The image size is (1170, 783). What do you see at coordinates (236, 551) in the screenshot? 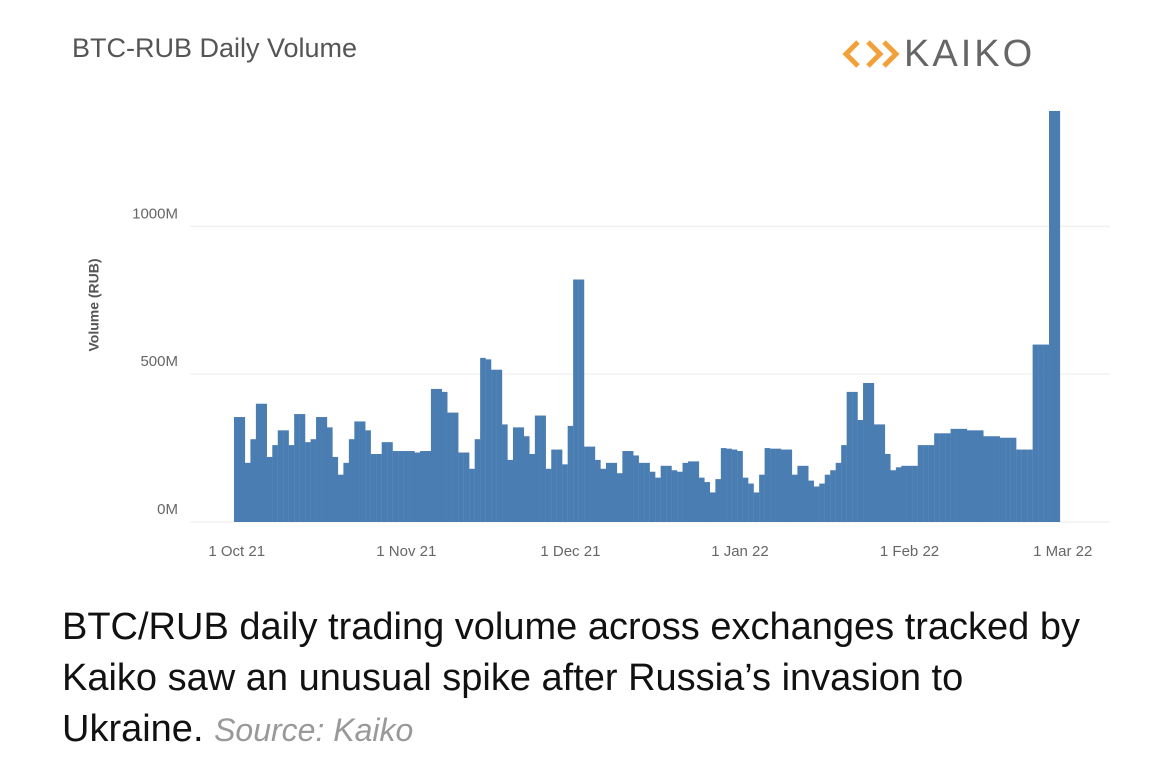
I see `x-tick-label: 1 Oct 21` at bounding box center [236, 551].